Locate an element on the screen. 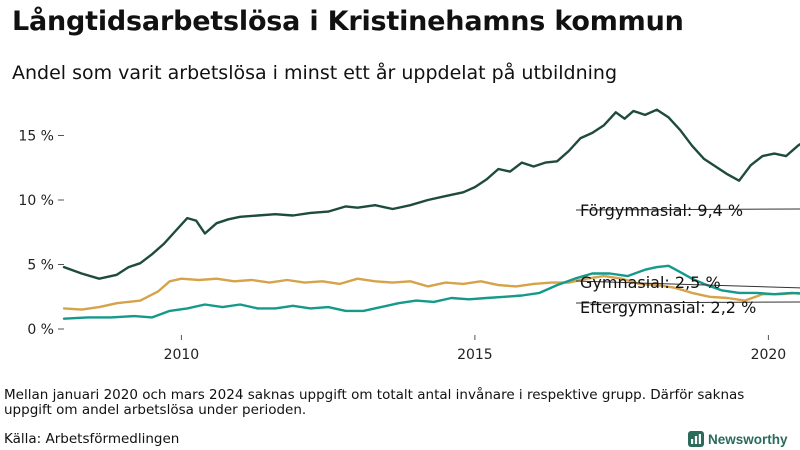  end-label-eftergymnasial: Eftergymnasial: 2,2 % is located at coordinates (668, 307).